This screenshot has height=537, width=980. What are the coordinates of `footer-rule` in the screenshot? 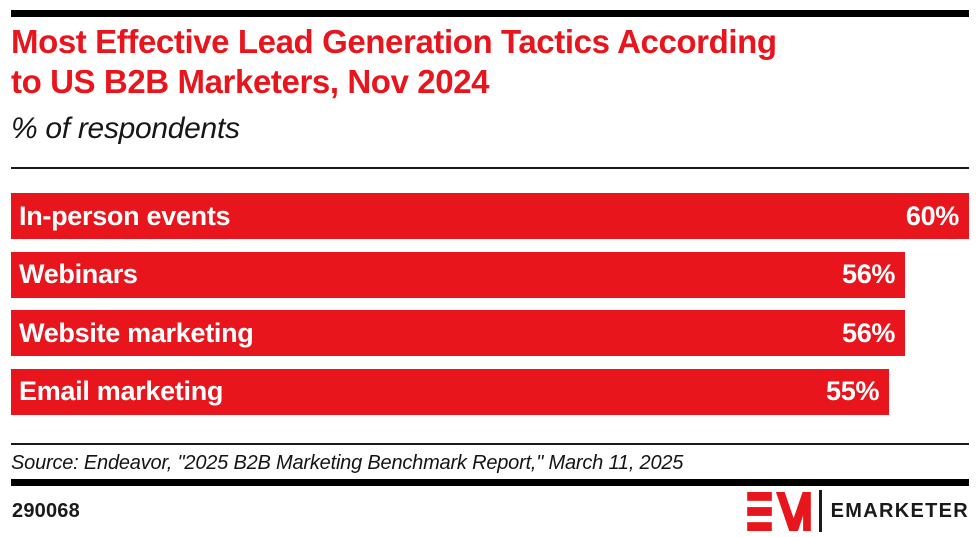 It's located at (490, 482).